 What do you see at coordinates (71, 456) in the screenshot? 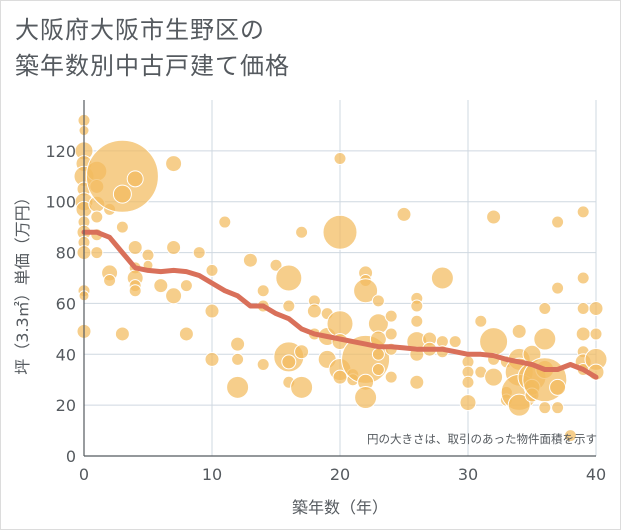
I see `y-tick-label: 0` at bounding box center [71, 456].